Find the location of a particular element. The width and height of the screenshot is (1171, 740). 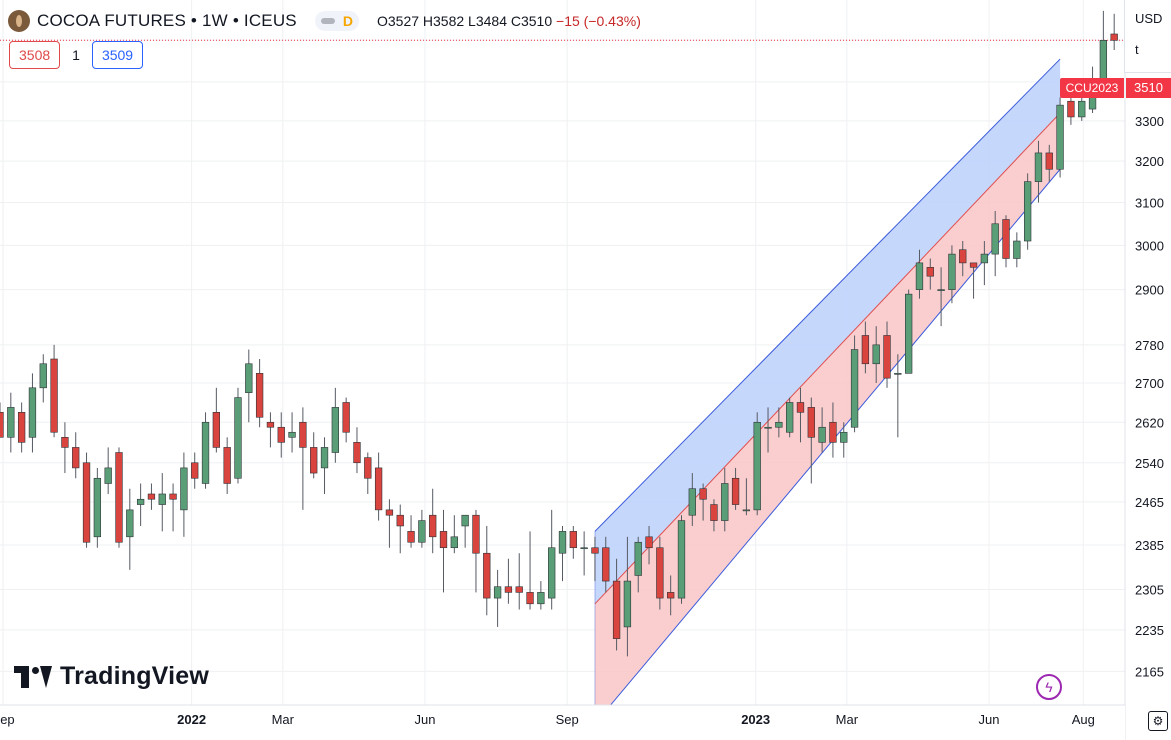

y-tick-label: 2235 is located at coordinates (1149, 630).